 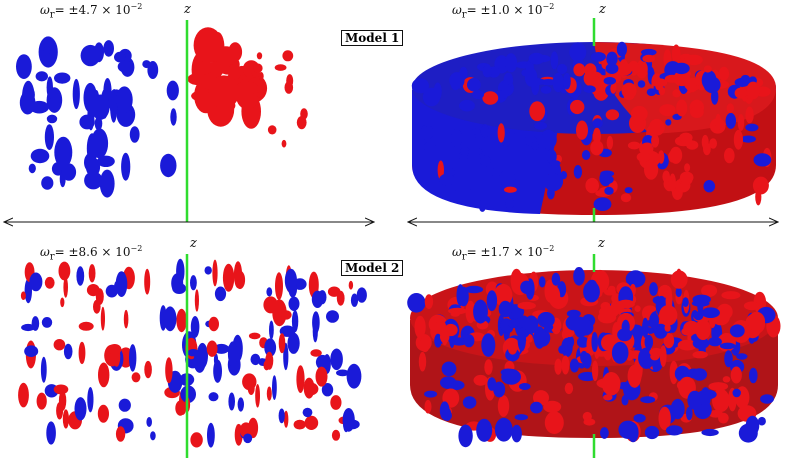 What do you see at coordinates (91, 11) in the screenshot?
I see `omega-label-m1-left: ωr= ±4.7 × 10−2` at bounding box center [91, 11].